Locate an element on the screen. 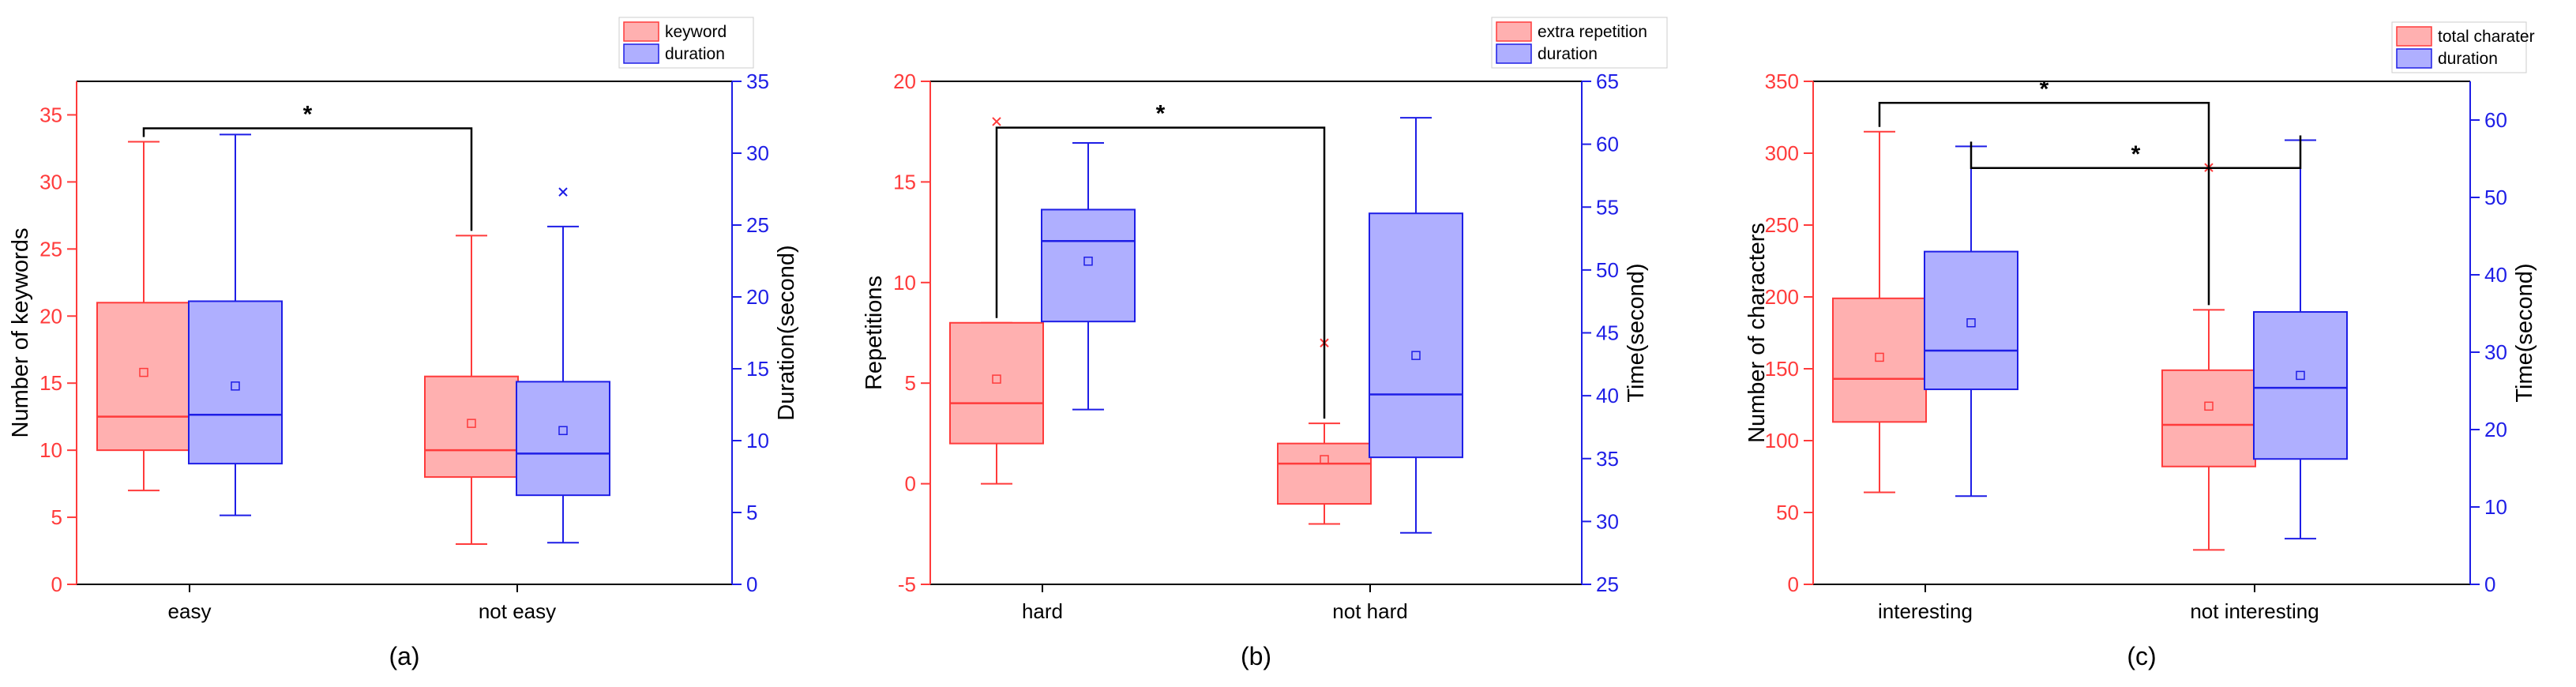 This screenshot has height=687, width=2576. left-tick-label: 350 is located at coordinates (1782, 81).